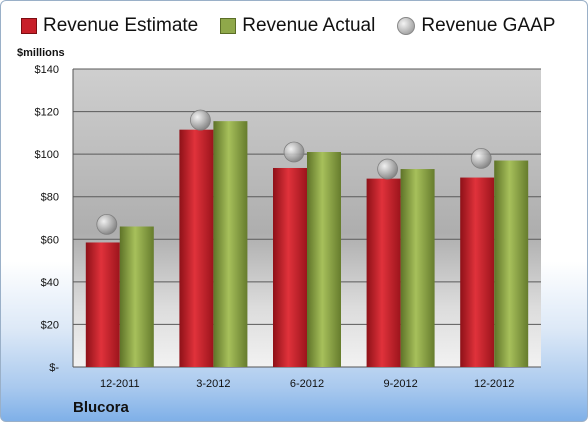 This screenshot has width=588, height=422. Describe the element at coordinates (213, 384) in the screenshot. I see `x-tick-label: 3-2012` at that location.